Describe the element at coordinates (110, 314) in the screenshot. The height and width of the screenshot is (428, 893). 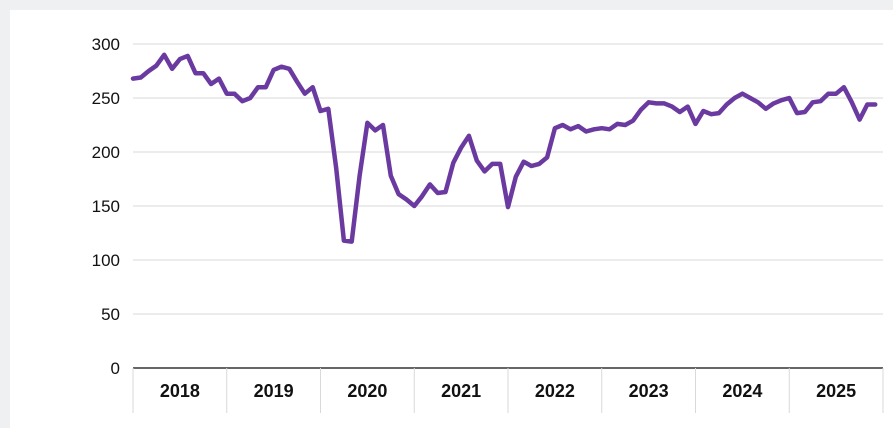
I see `y-tick-label-50: 50` at that location.